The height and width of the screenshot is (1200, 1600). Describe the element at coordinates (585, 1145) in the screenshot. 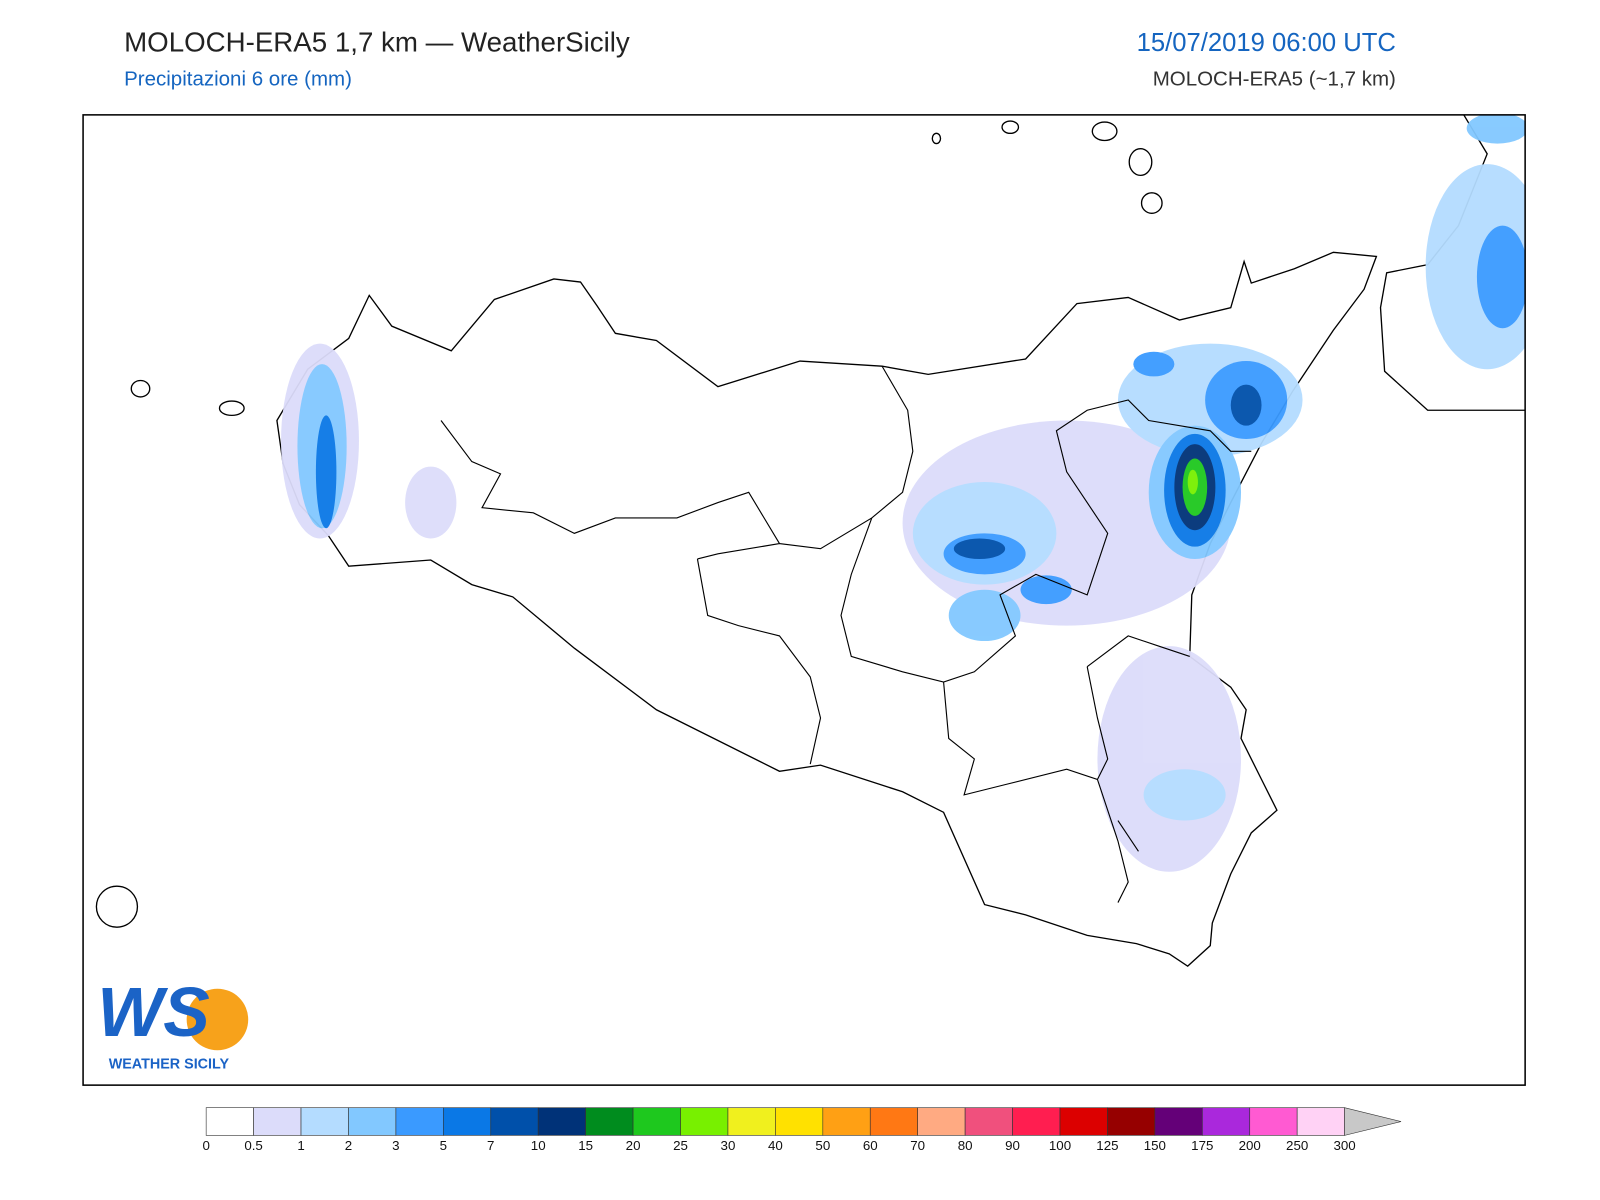

I see `colorbar-tick-label: 15` at that location.